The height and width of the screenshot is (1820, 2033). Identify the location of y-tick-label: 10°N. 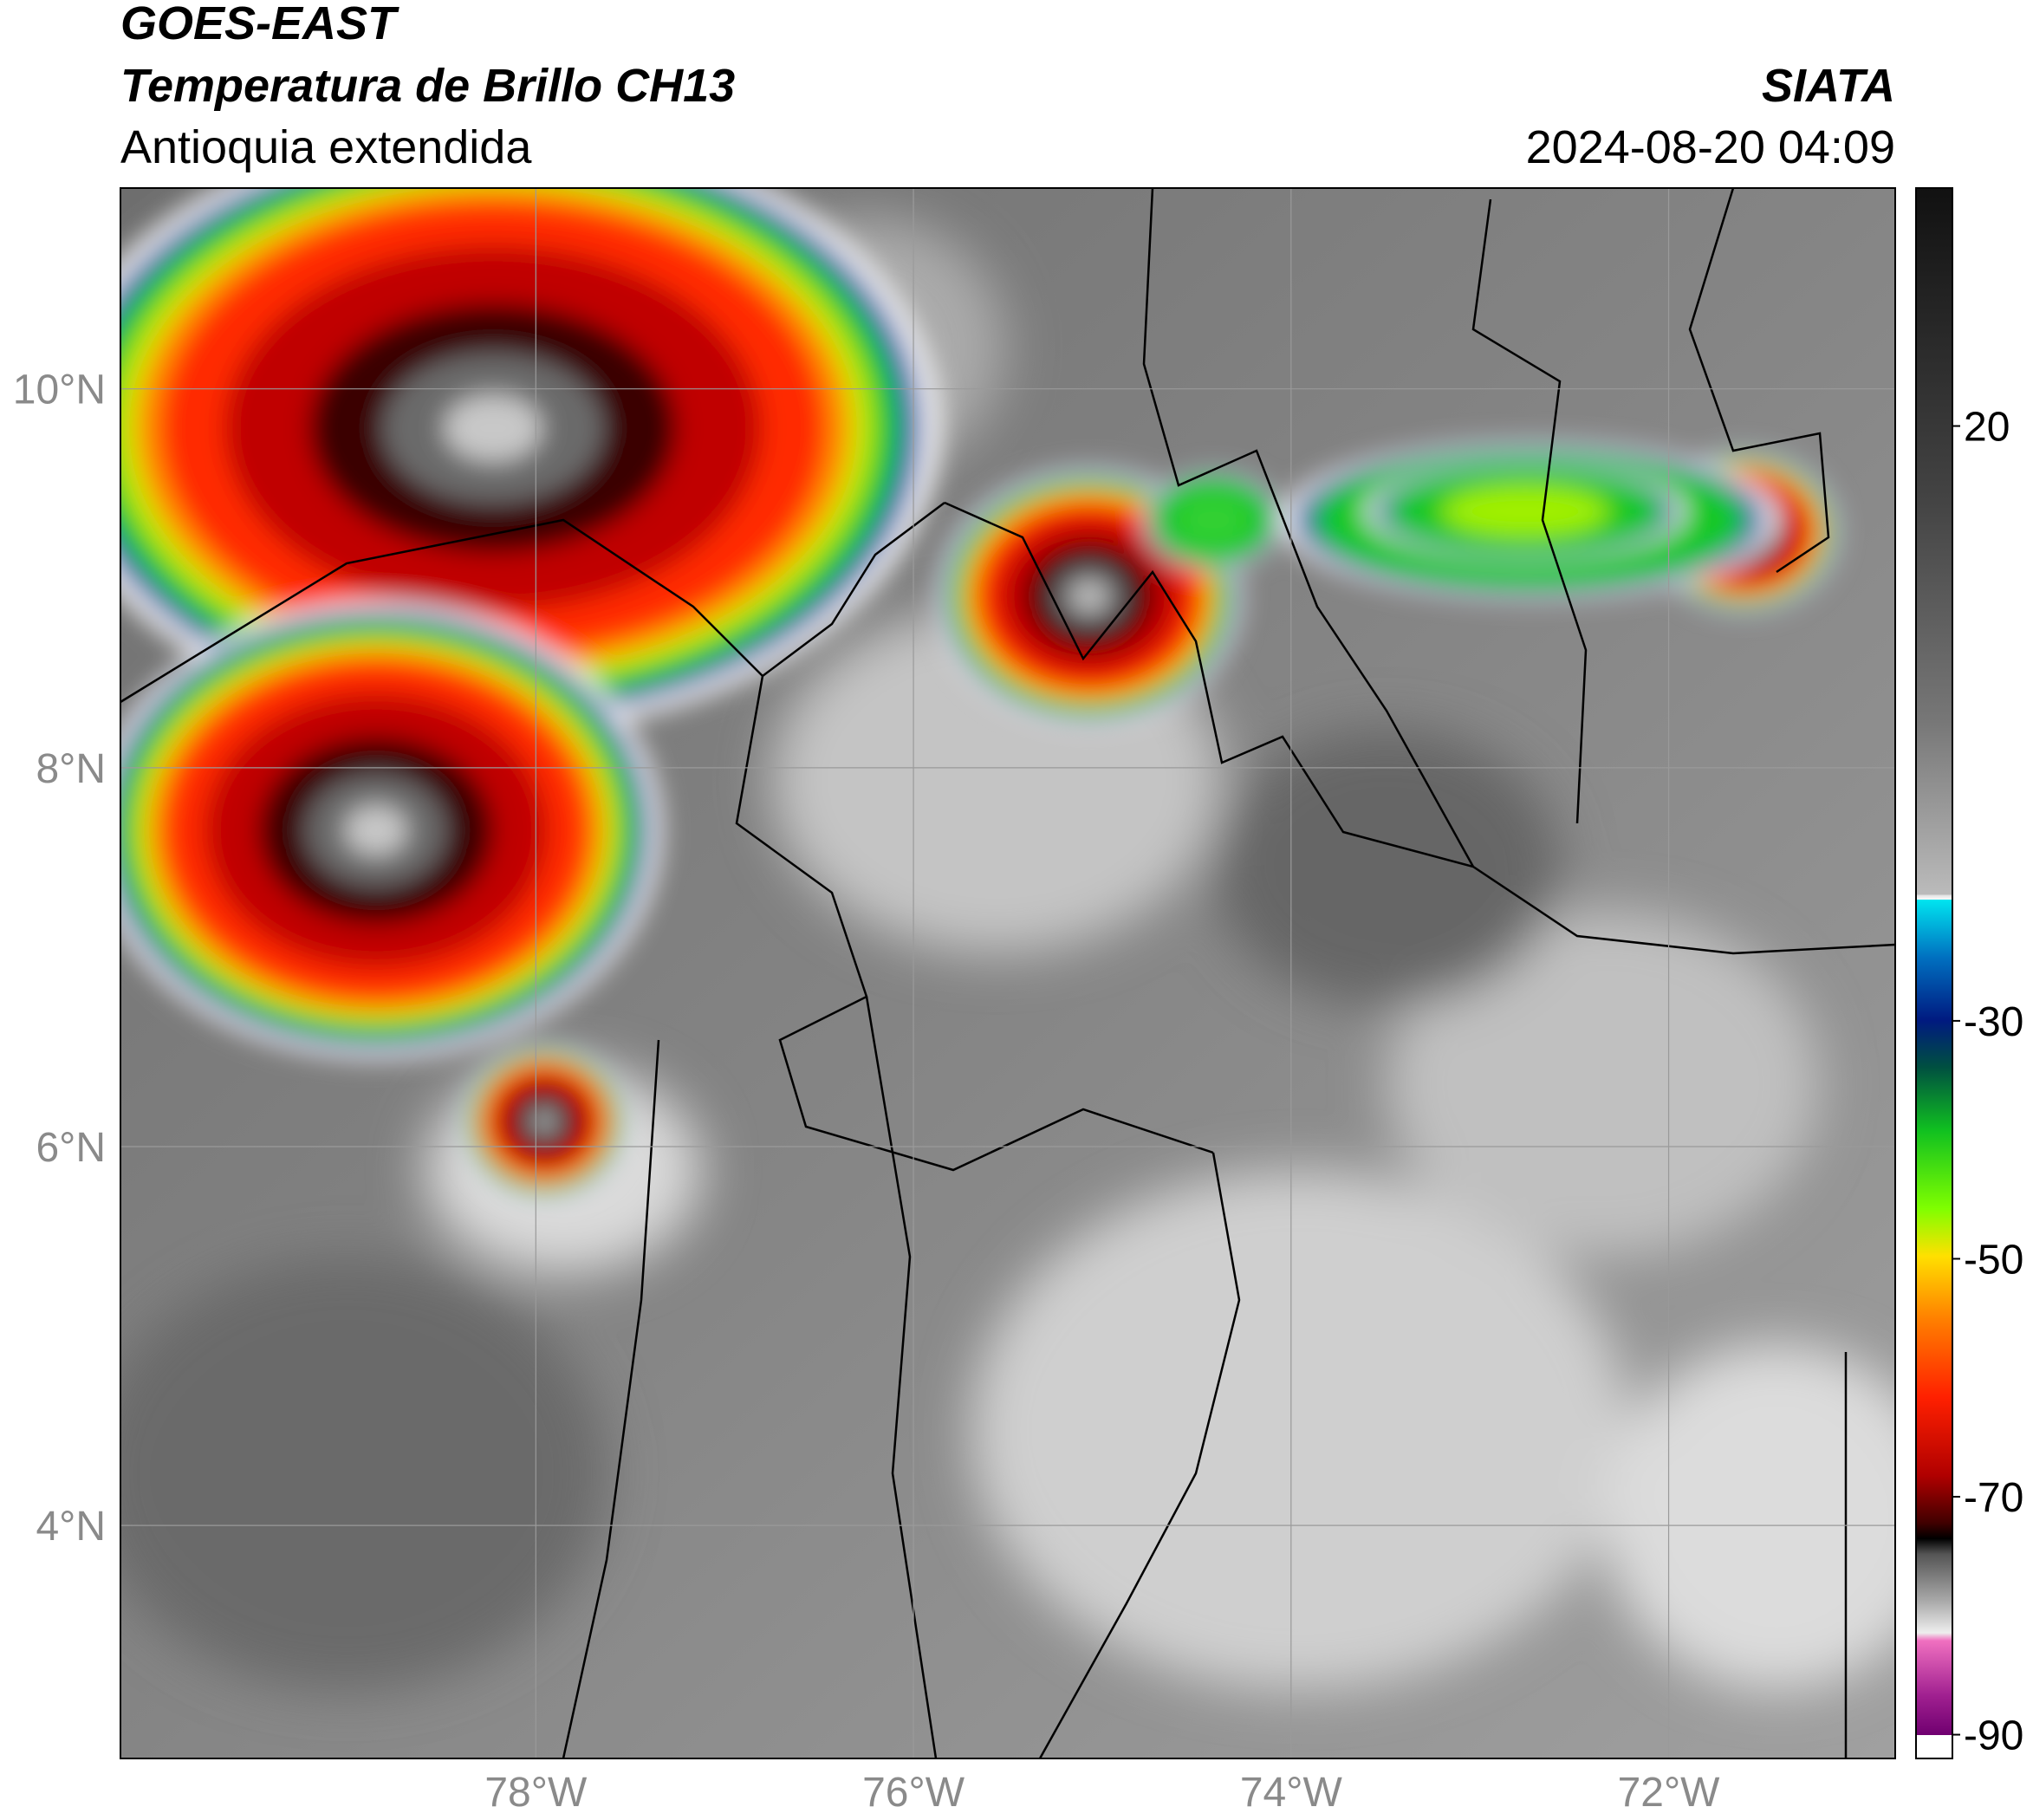
(59, 390).